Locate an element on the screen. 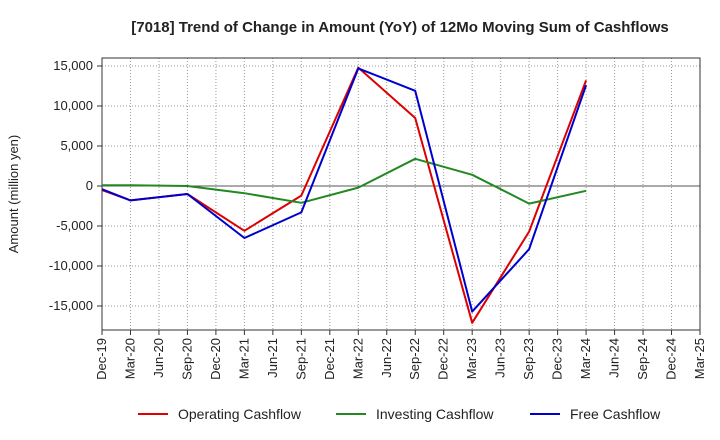 This screenshot has width=720, height=440. x-tick-label: Dec-19 is located at coordinates (101, 359).